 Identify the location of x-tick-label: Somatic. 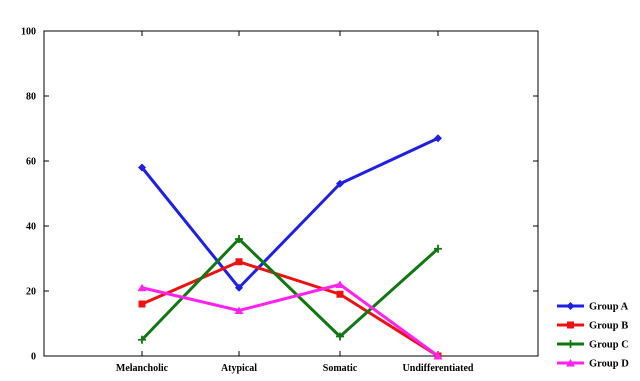
(340, 368).